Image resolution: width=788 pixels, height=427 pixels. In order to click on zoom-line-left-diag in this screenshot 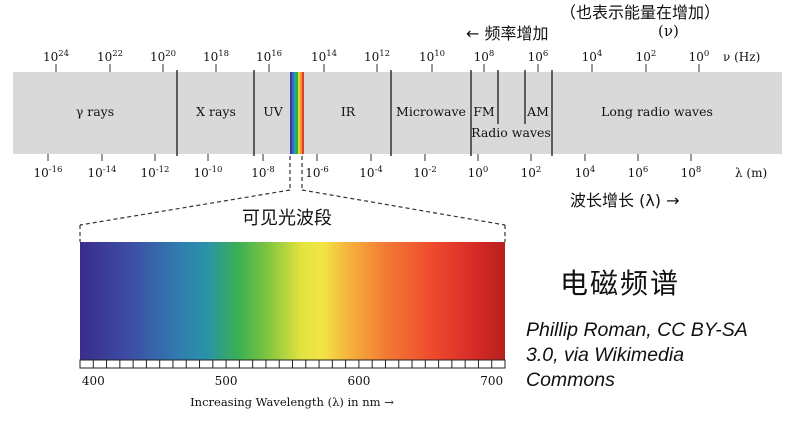, I will do `click(185, 207)`.